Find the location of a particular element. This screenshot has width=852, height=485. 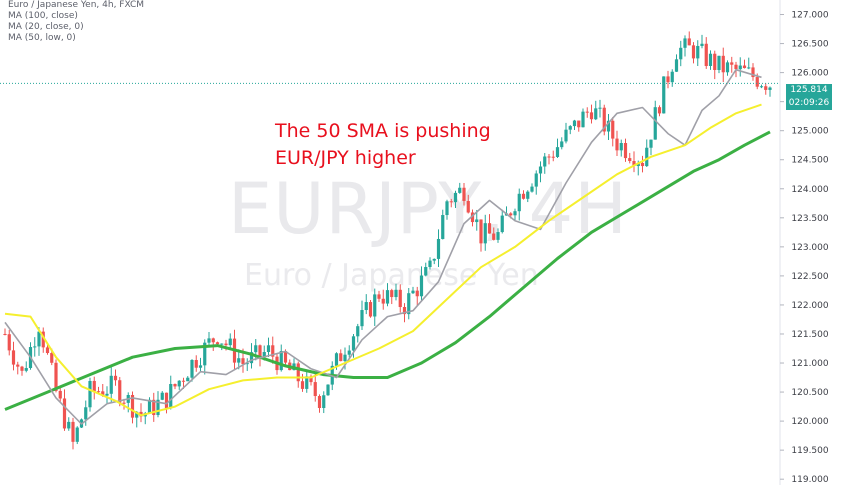

y-tick-label: 122.000 is located at coordinates (809, 306).